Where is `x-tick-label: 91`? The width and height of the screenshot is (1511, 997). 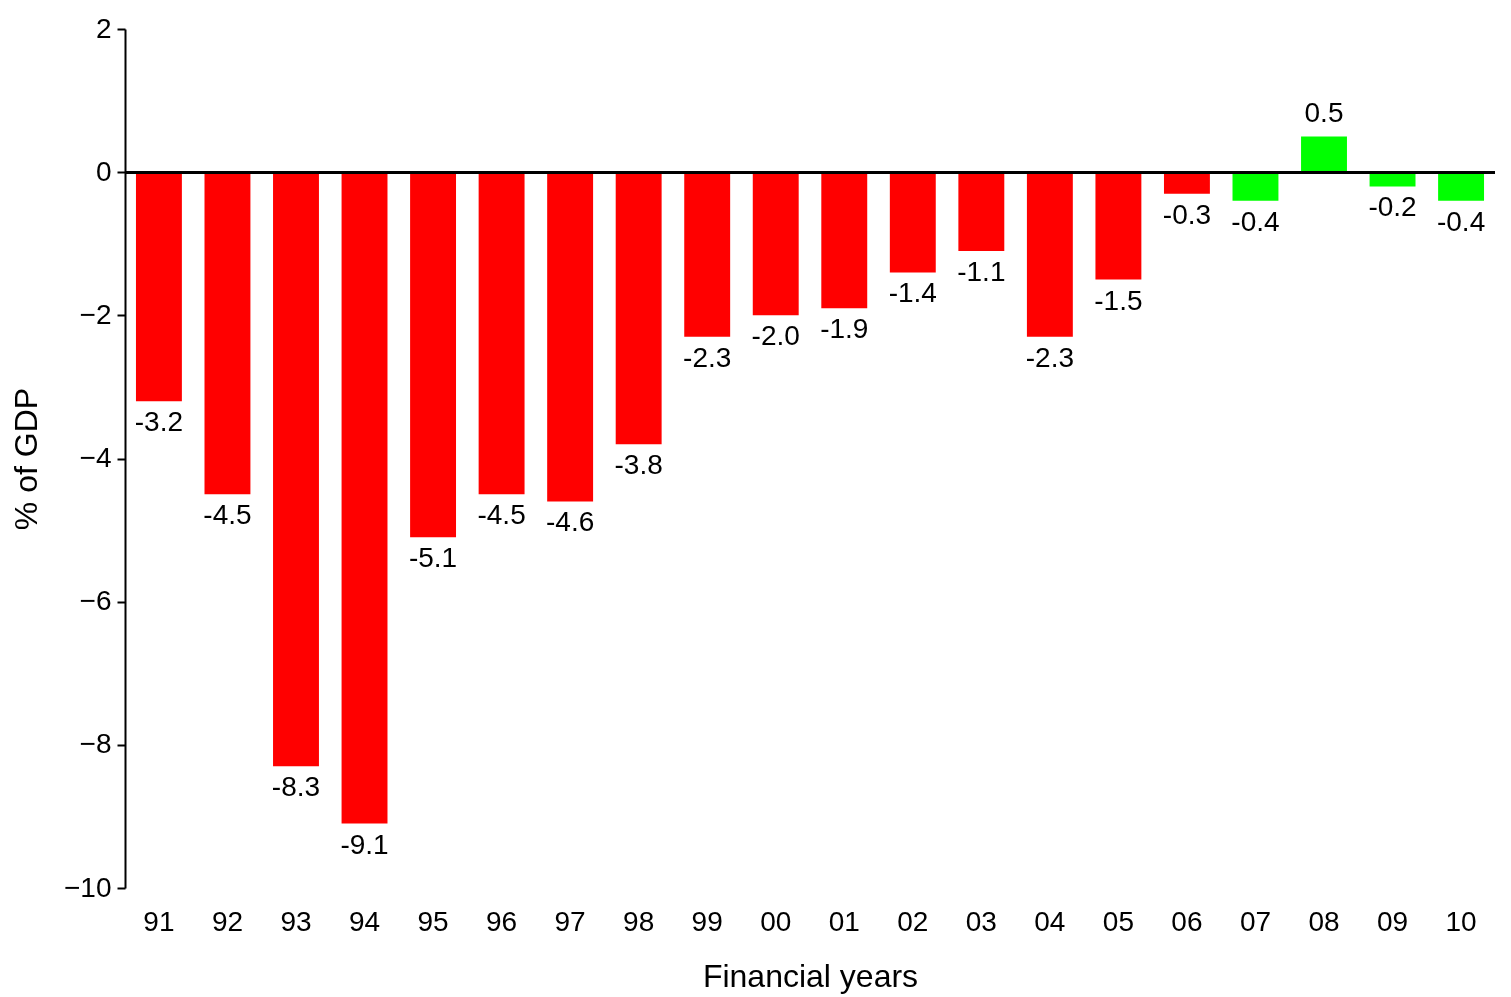 x-tick-label: 91 is located at coordinates (159, 921).